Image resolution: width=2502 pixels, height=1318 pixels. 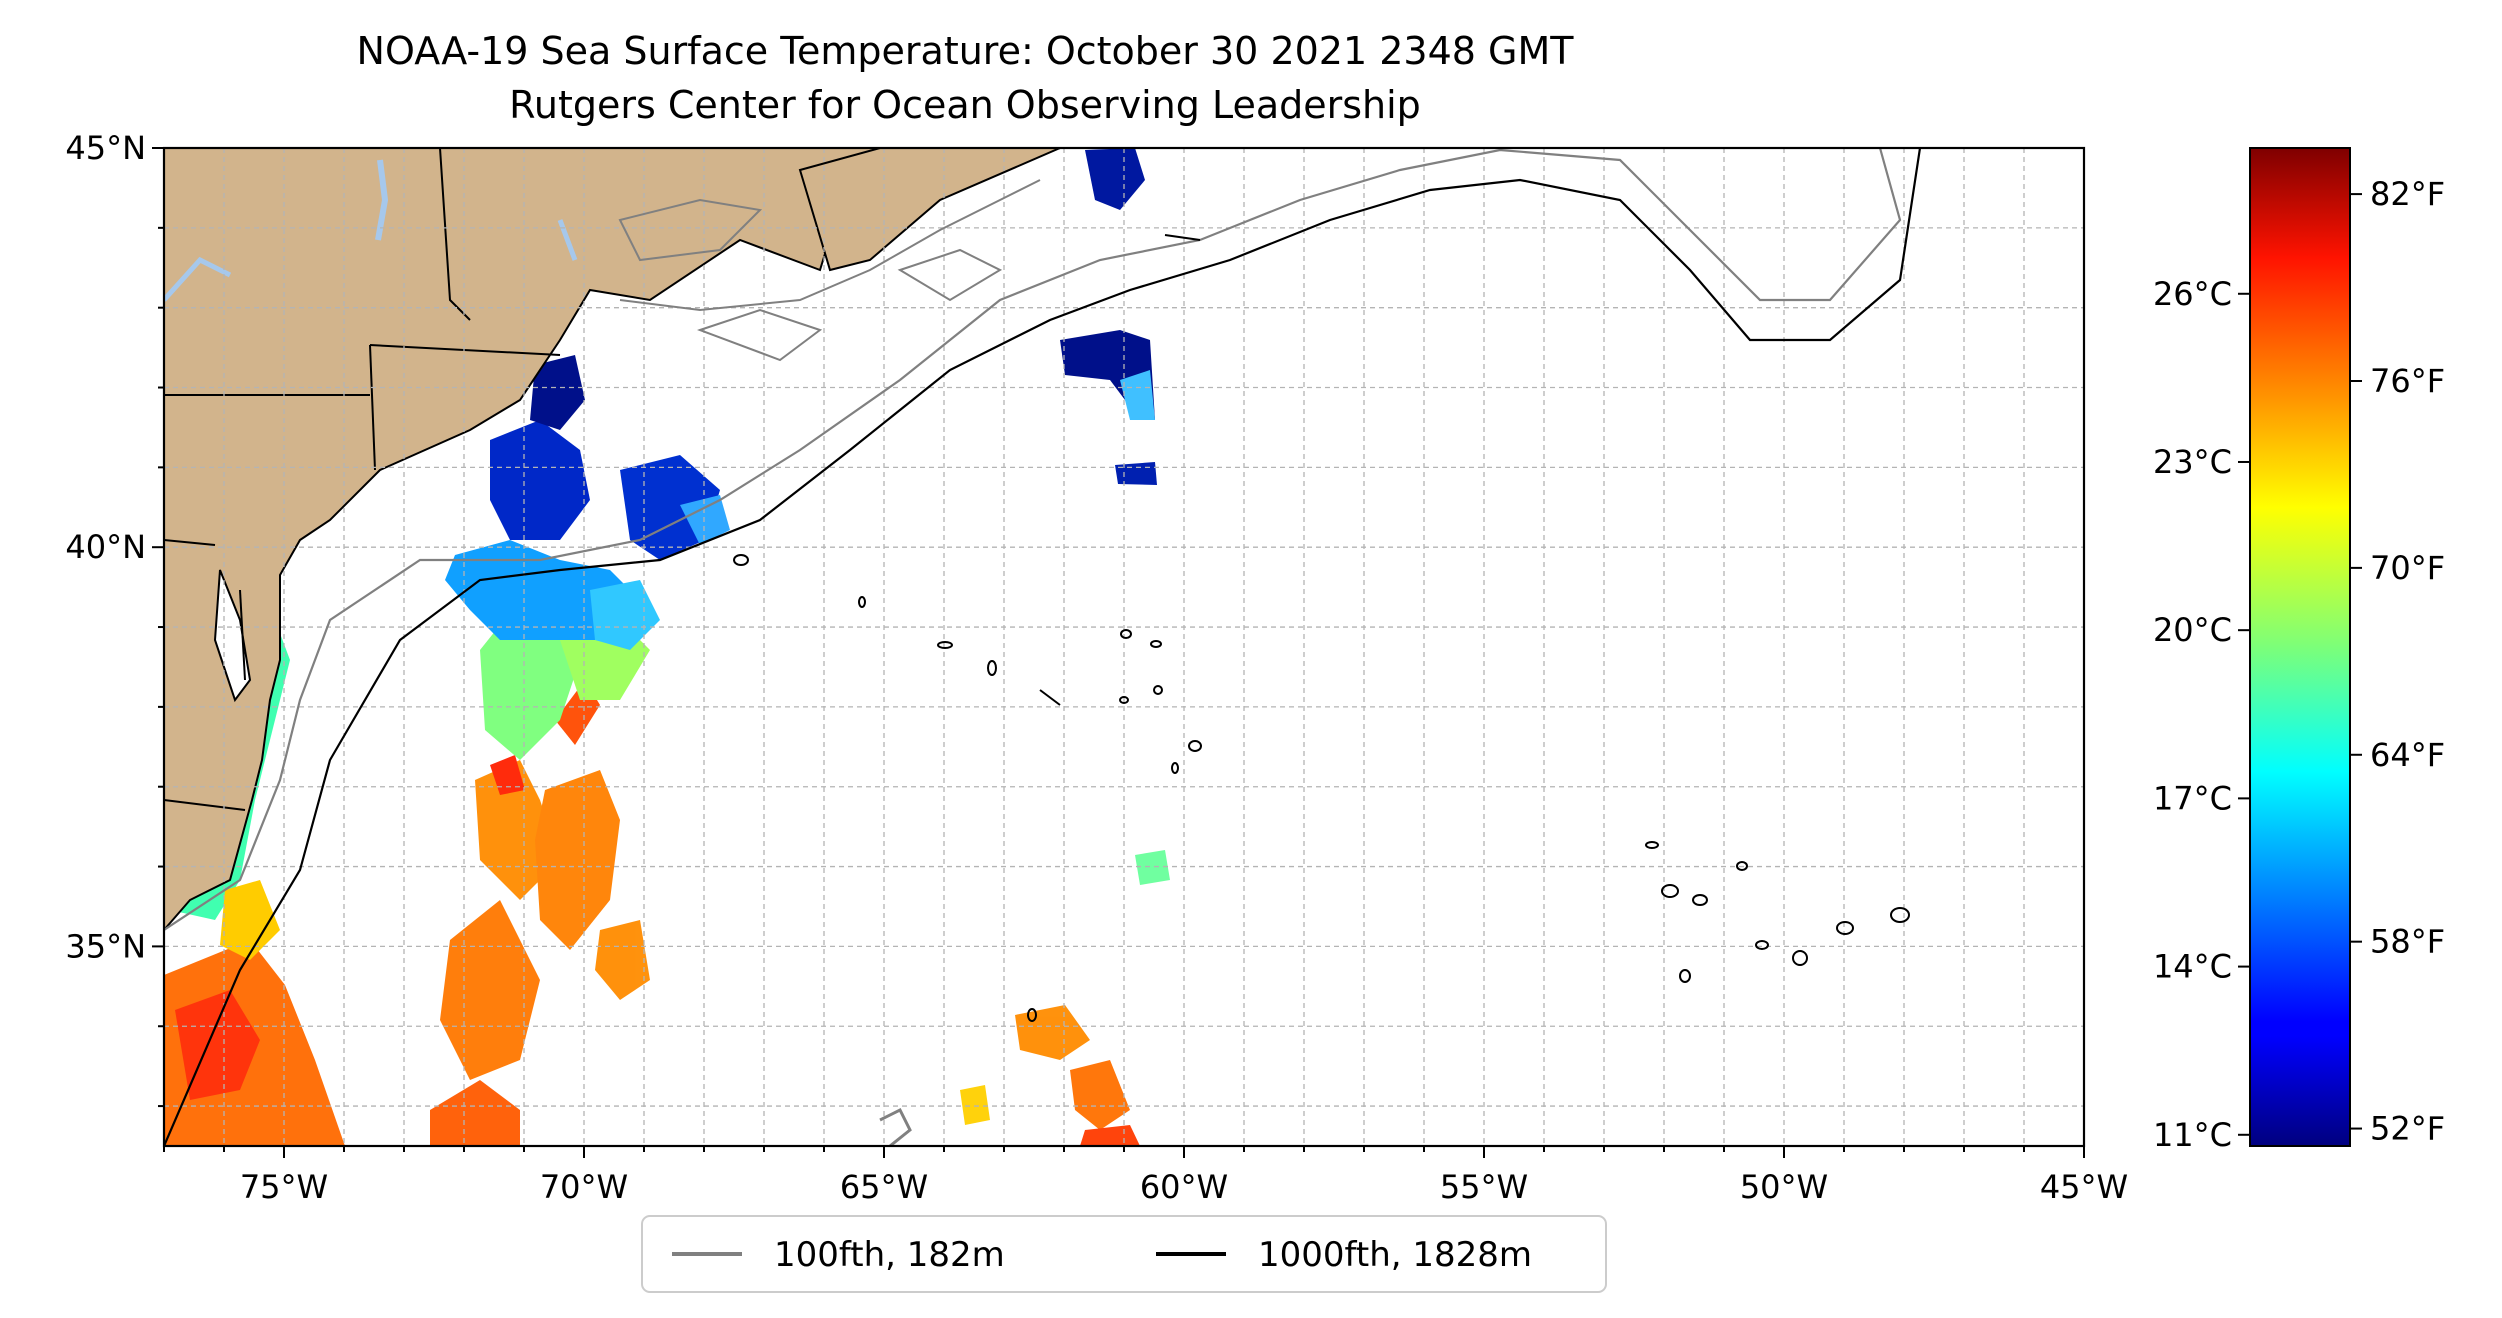 I want to click on legend-label-100fth: 100fth, 182m, so click(x=889, y=1255).